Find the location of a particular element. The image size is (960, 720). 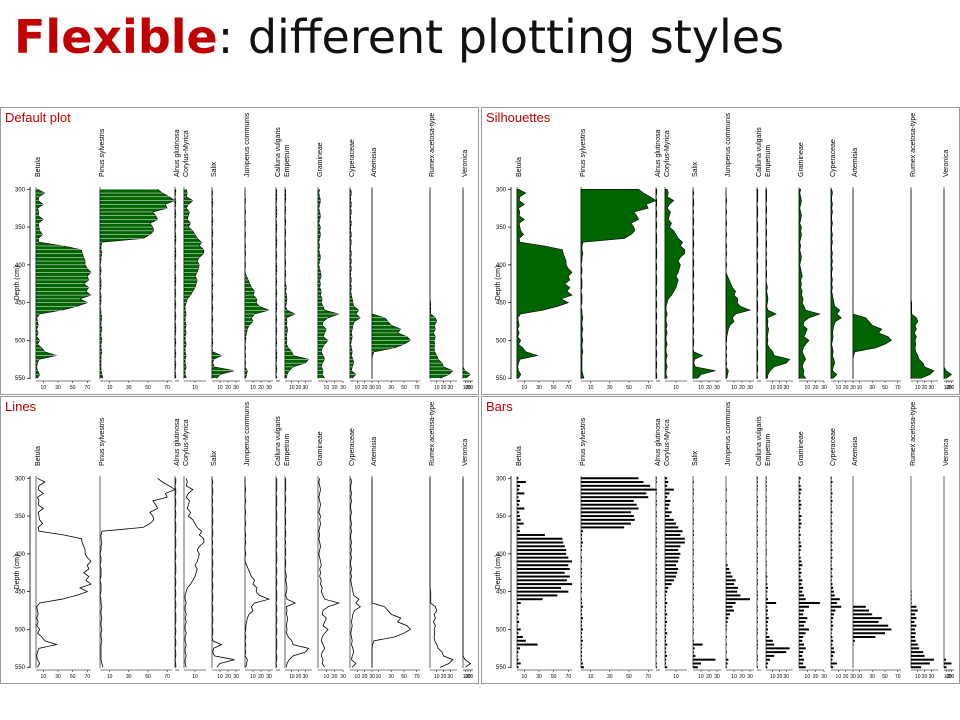

depth-tick-label: 350 is located at coordinates (501, 228).